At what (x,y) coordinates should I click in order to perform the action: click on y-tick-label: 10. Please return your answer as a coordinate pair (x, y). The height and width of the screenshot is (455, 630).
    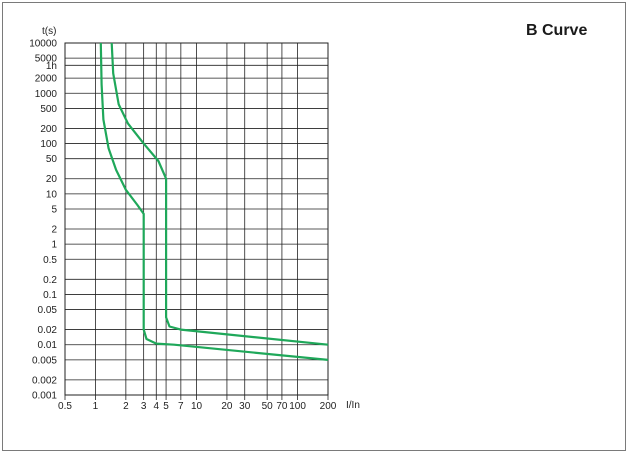
    Looking at the image, I should click on (52, 194).